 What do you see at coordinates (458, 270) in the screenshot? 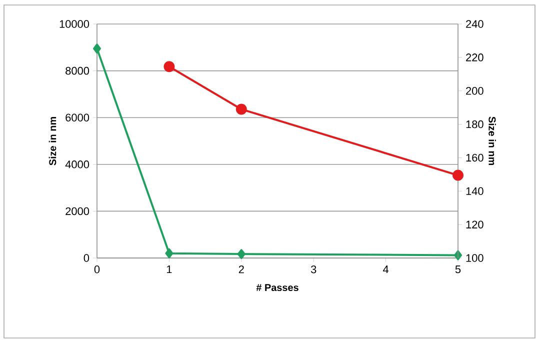
I see `x-tick-label: 5` at bounding box center [458, 270].